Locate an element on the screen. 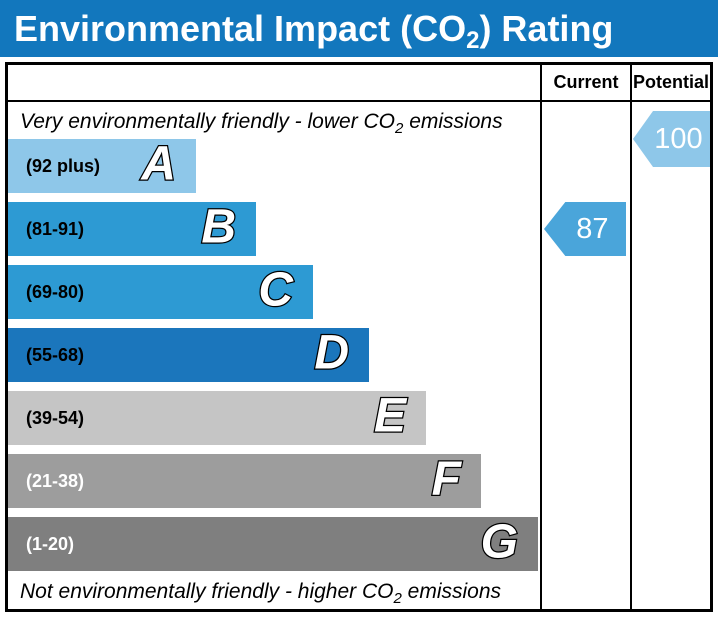 This screenshot has width=718, height=619. band-range: (55-68) is located at coordinates (55, 355).